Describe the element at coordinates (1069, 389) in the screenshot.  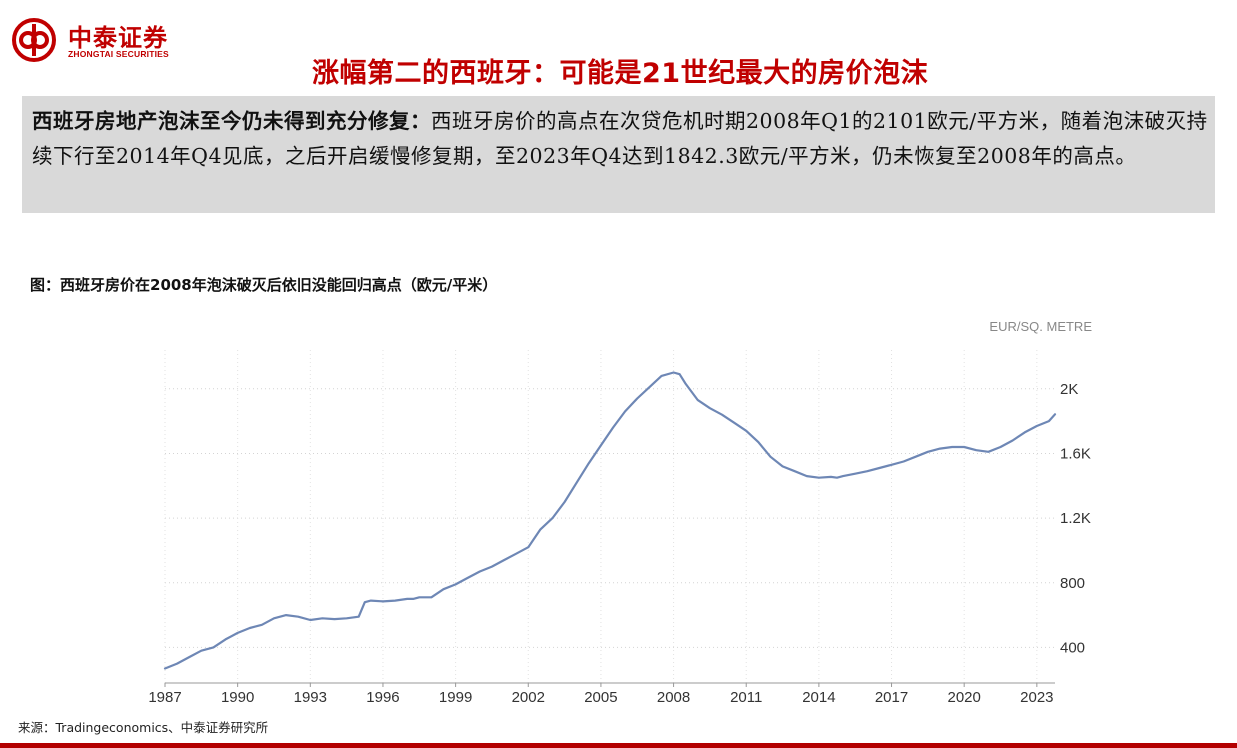
I see `y-tick-label: 2K` at that location.